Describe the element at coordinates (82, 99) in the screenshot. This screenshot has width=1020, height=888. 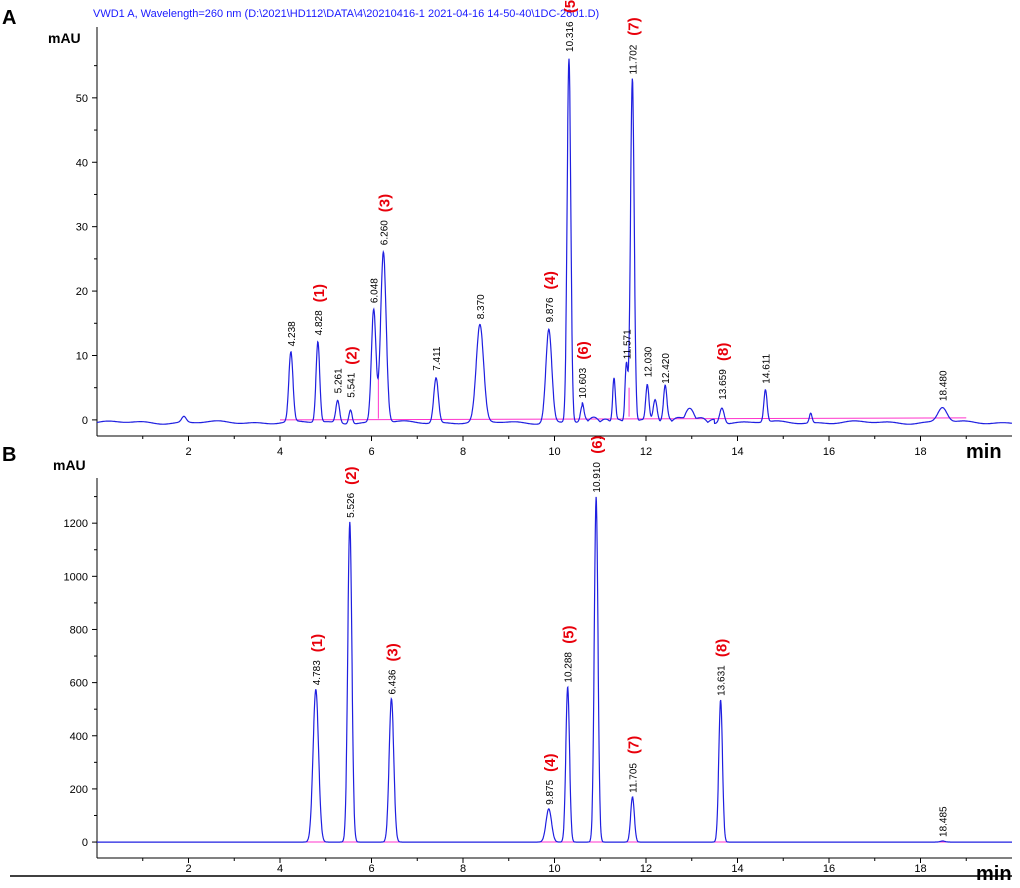
I see `y-tick-label: 50` at that location.